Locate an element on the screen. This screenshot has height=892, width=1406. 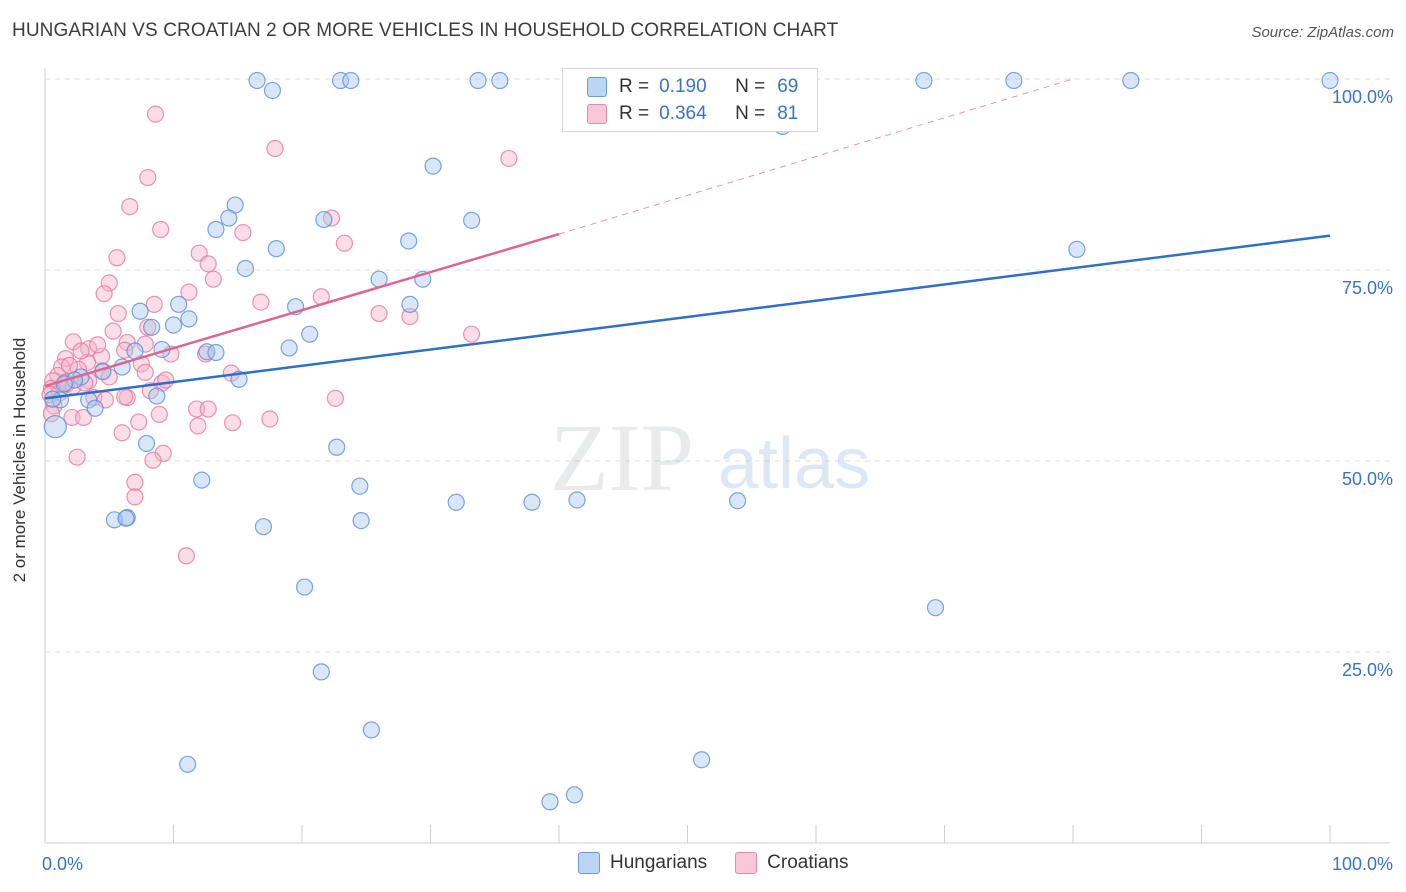
legend-row-hungarians: R = 0.190 N = 69 is located at coordinates (692, 87).